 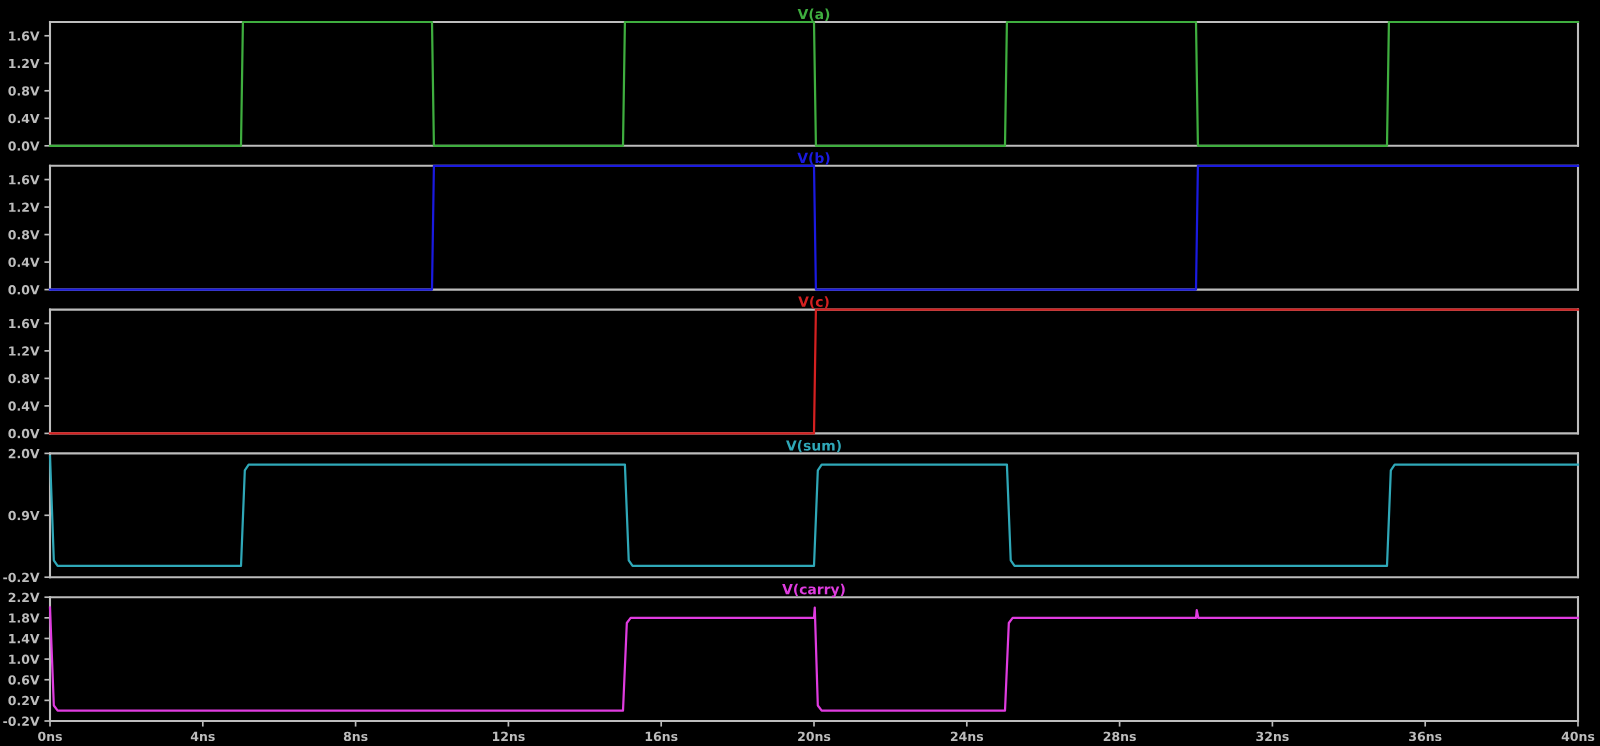 What do you see at coordinates (813, 302) in the screenshot?
I see `chart-title: V(c)` at bounding box center [813, 302].